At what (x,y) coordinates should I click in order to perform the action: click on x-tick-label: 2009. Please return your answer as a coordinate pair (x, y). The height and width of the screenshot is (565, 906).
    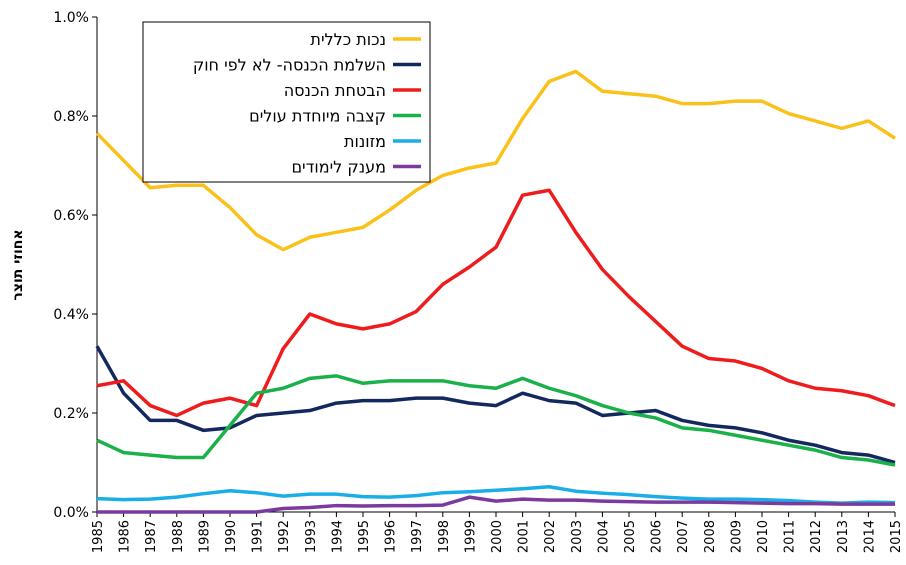
    Looking at the image, I should click on (736, 536).